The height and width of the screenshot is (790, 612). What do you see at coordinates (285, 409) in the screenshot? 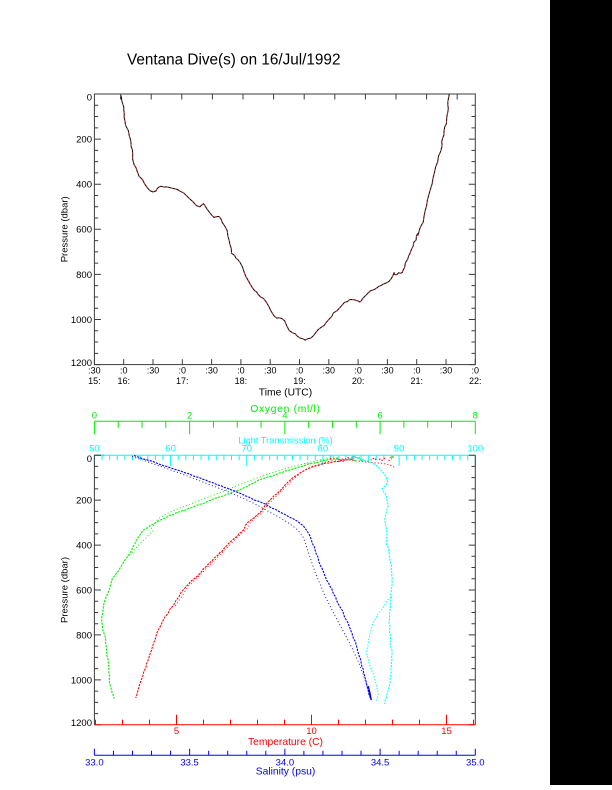
I see `svg-text: Oxygen (ml/l)` at bounding box center [285, 409].